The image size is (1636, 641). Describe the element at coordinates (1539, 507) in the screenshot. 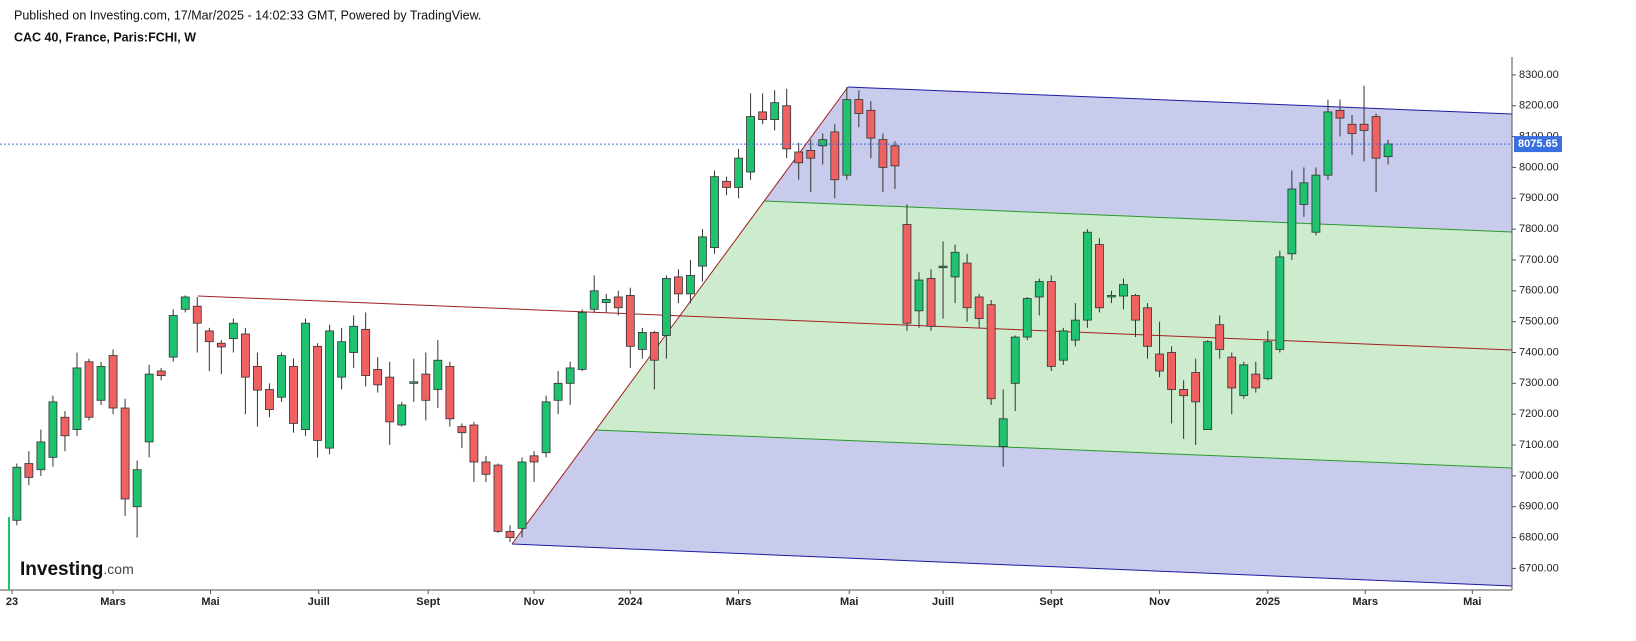

I see `y-tick-label: 6900.00` at that location.